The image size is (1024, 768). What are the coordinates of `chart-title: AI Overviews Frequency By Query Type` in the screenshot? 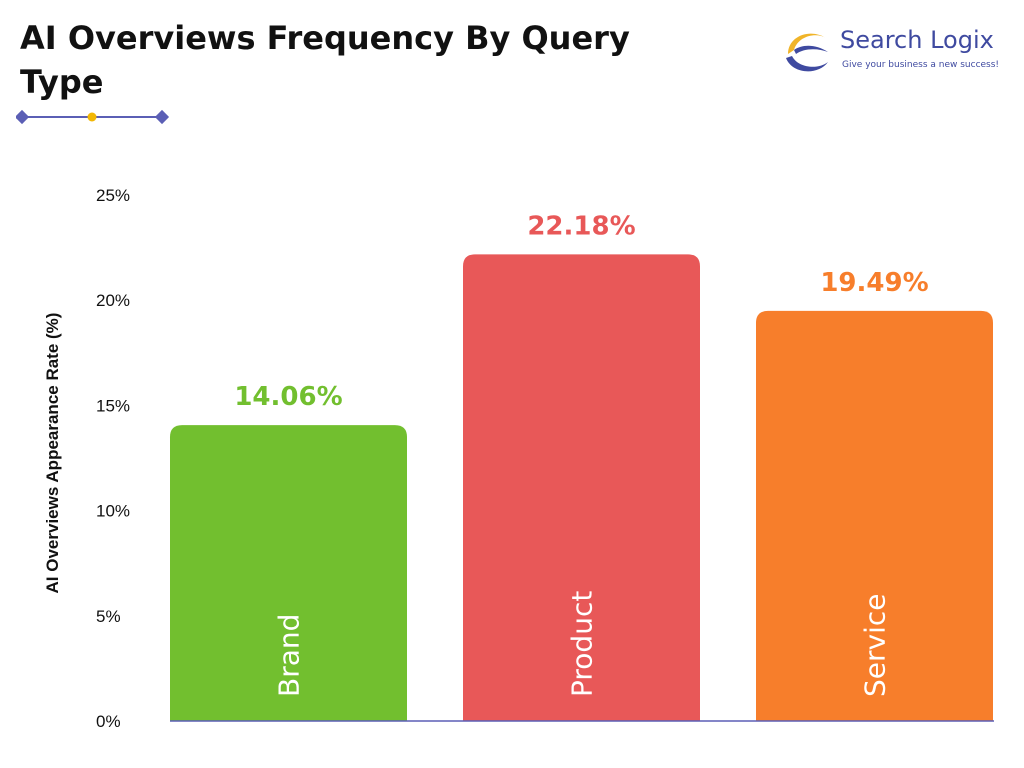 It's located at (325, 60).